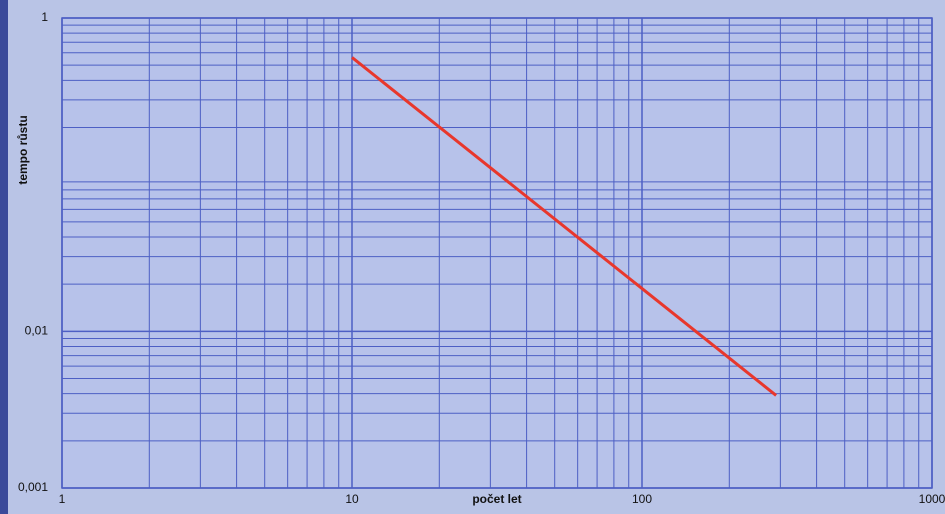  Describe the element at coordinates (496, 499) in the screenshot. I see `x-axis-label: počet let` at that location.